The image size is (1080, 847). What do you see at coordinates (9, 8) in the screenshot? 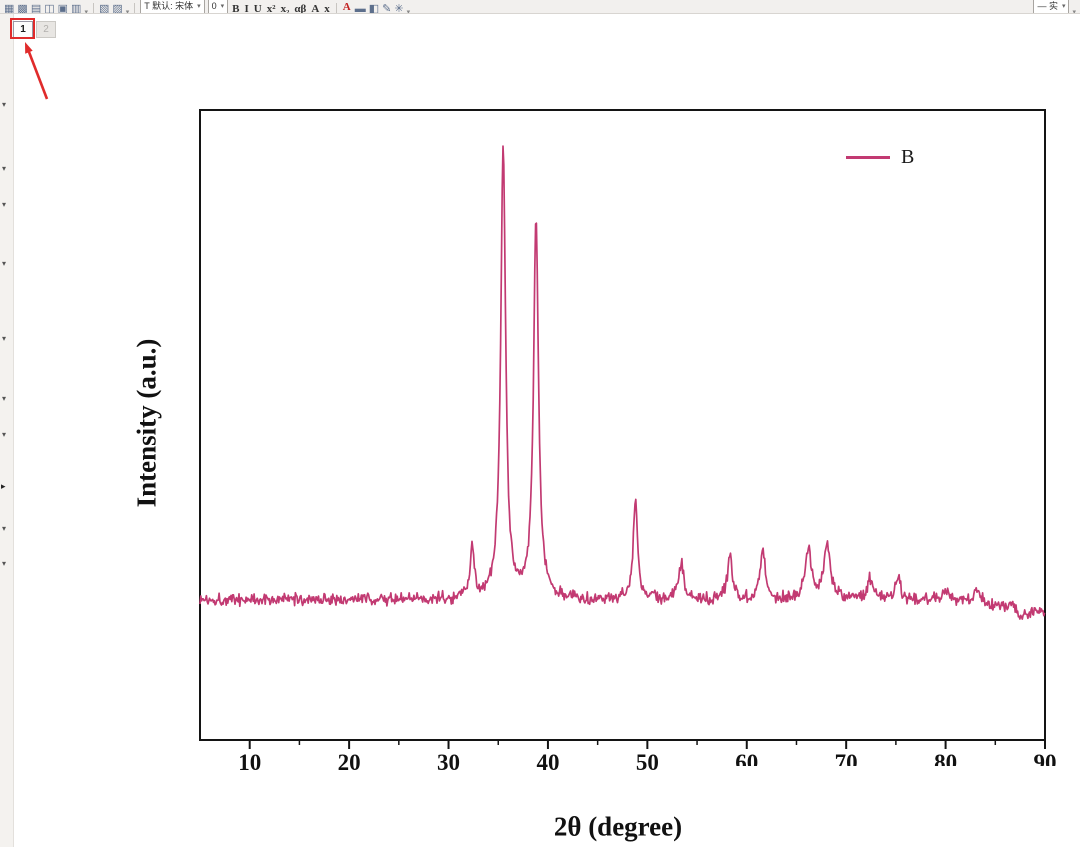
I see `new-project-icon: ▦` at bounding box center [9, 8].